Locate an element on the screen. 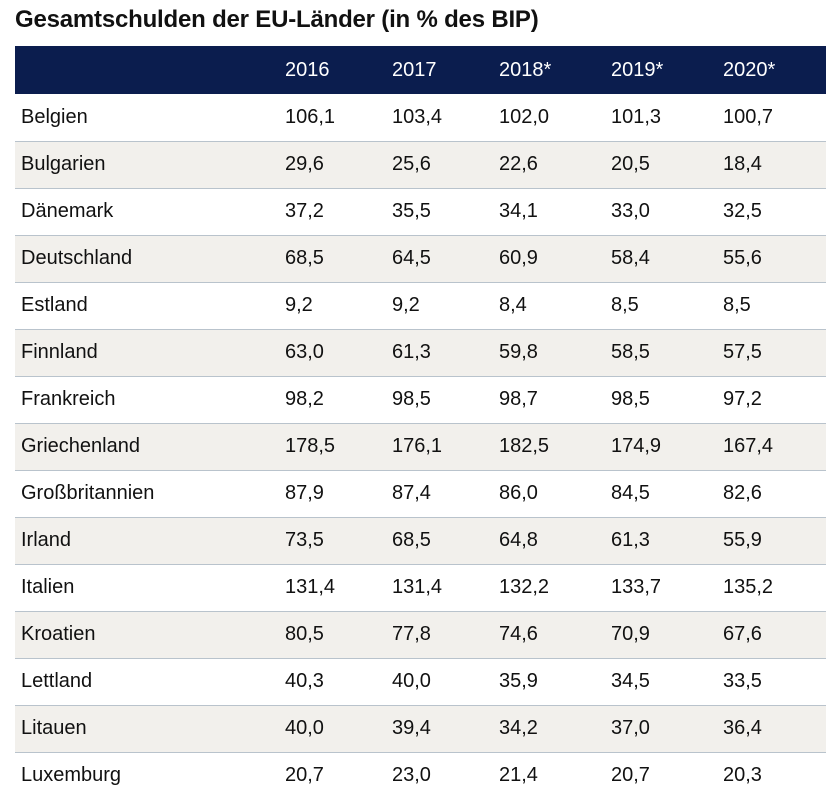 The width and height of the screenshot is (826, 808). debt-value-cell: 178,5 is located at coordinates (310, 446).